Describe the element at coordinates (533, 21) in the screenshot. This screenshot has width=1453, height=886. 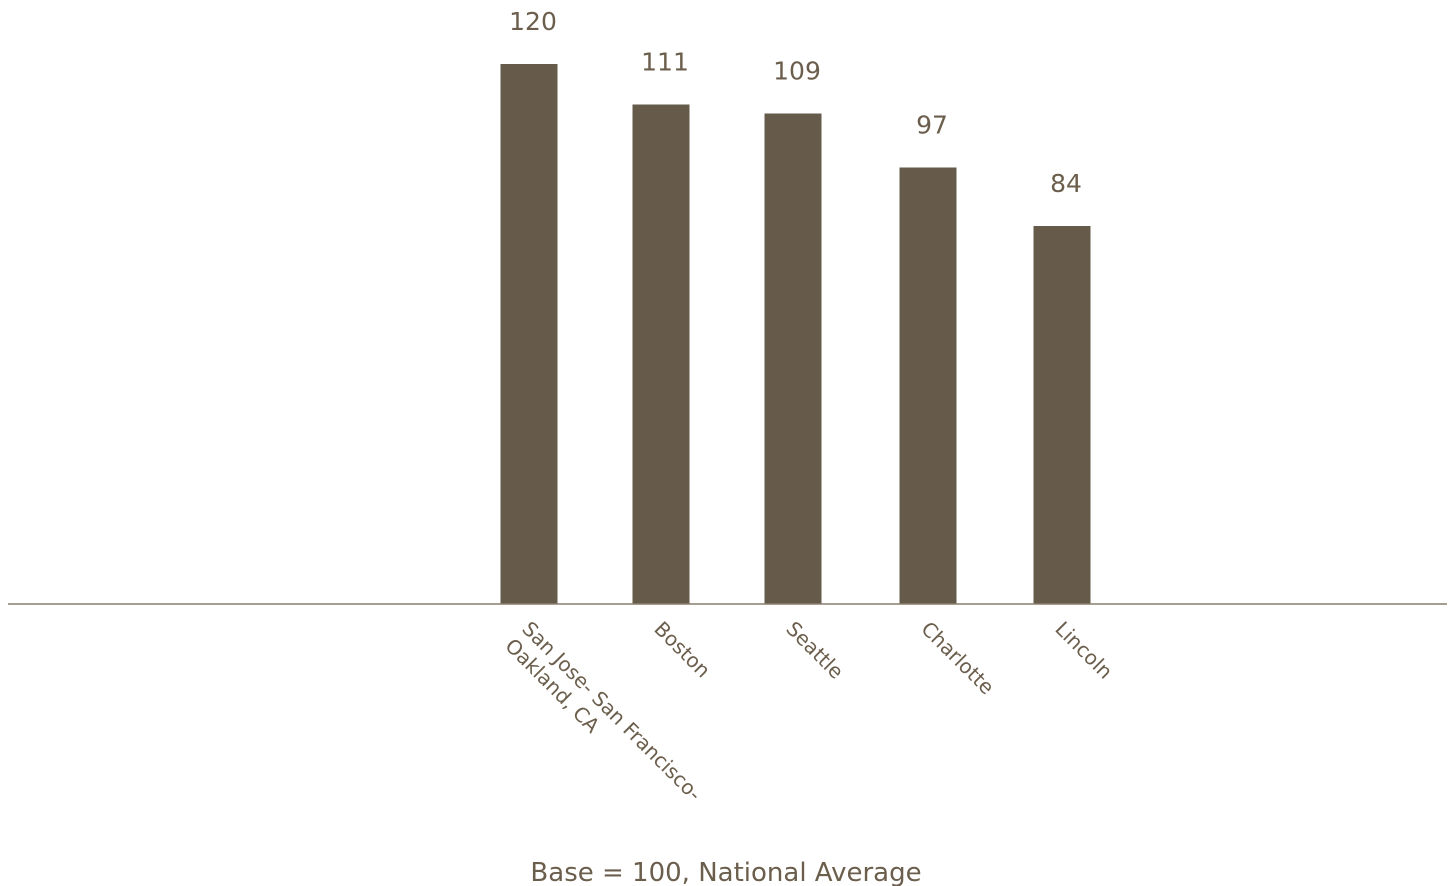
I see `bar-value-label: 120` at that location.